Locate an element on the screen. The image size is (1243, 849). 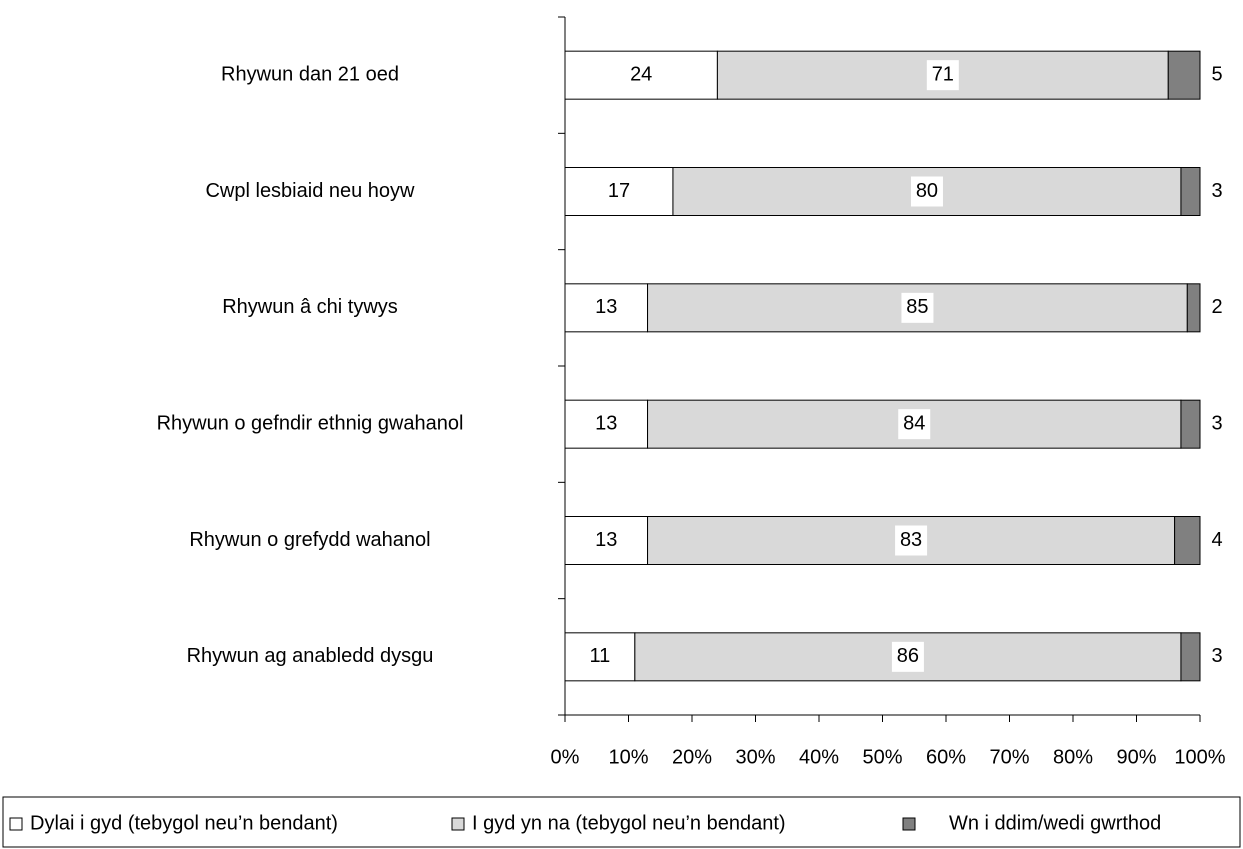
category-label: Cwpl lesbiaid neu hoyw is located at coordinates (310, 191).